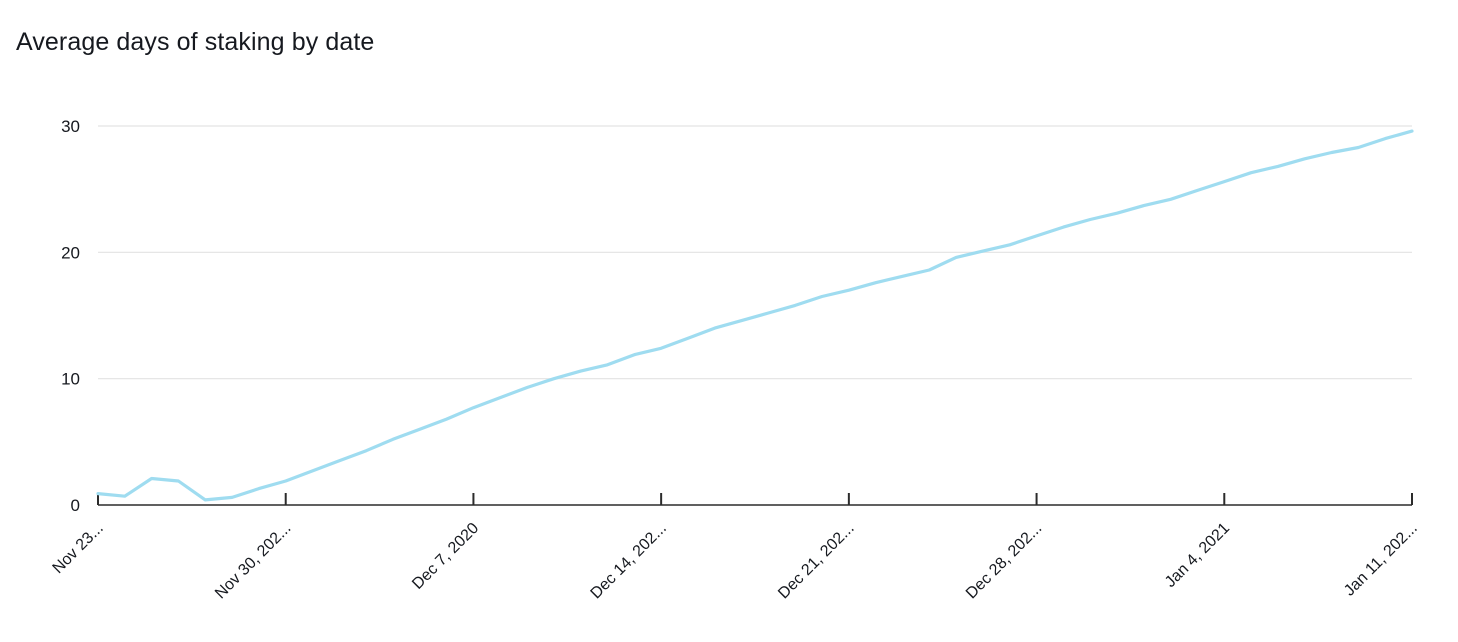 Image resolution: width=1458 pixels, height=642 pixels. What do you see at coordinates (445, 556) in the screenshot?
I see `x-tick-label: Dec 7, 2020` at bounding box center [445, 556].